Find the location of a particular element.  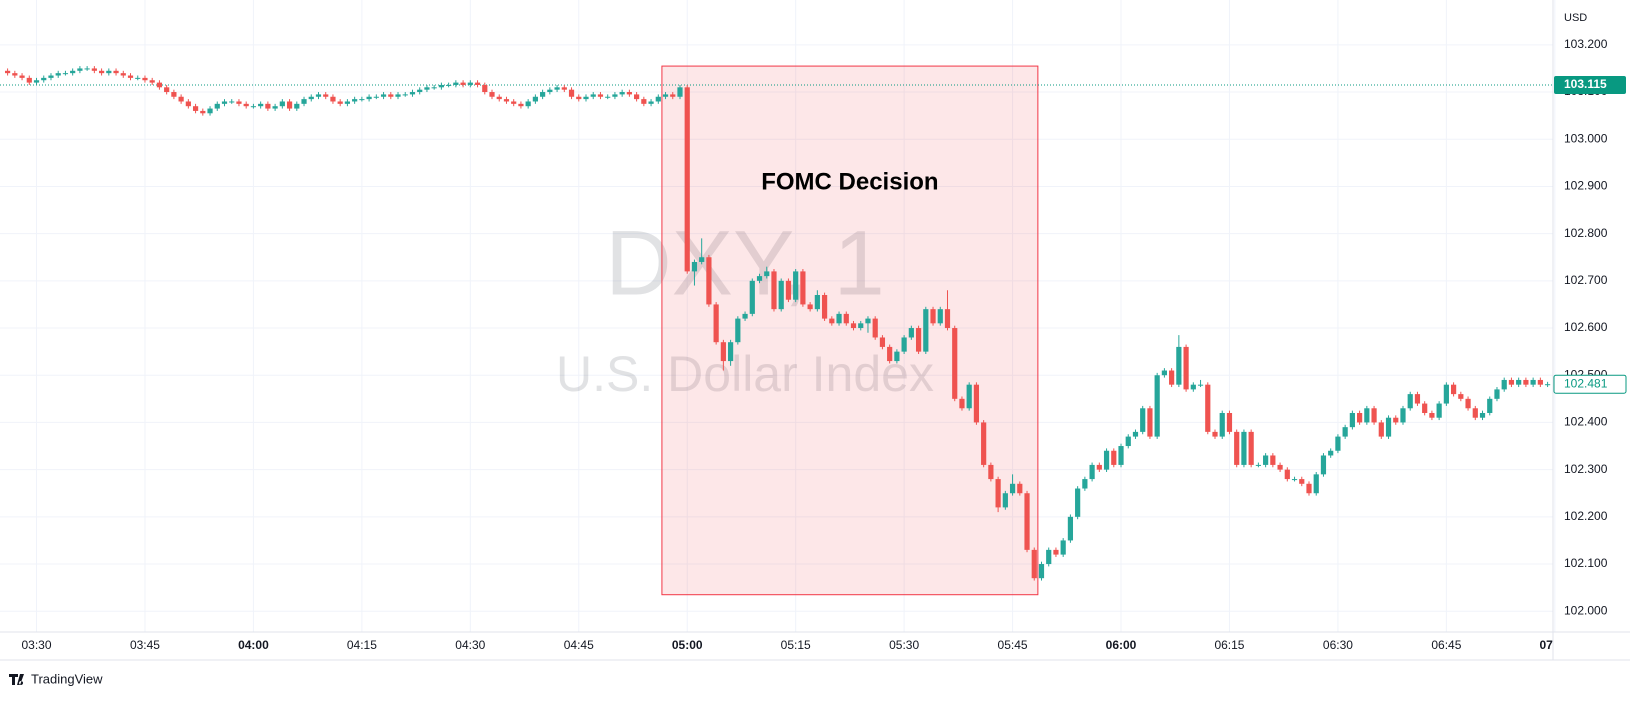

x-tick-label: 04:00 is located at coordinates (253, 645).